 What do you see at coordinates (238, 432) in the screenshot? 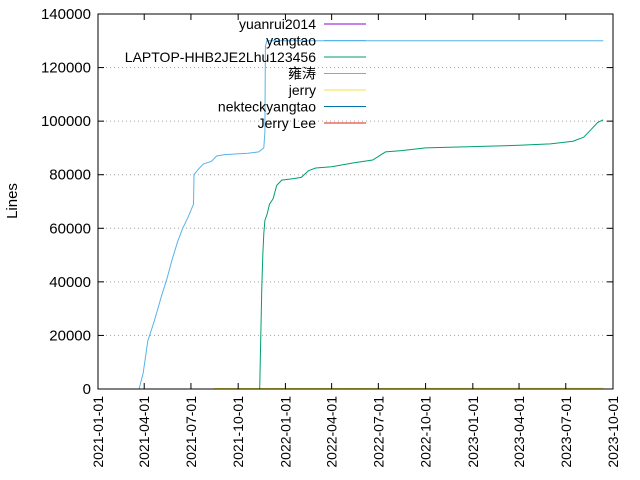
I see `x-tick-label: 2021-10-01` at bounding box center [238, 432].